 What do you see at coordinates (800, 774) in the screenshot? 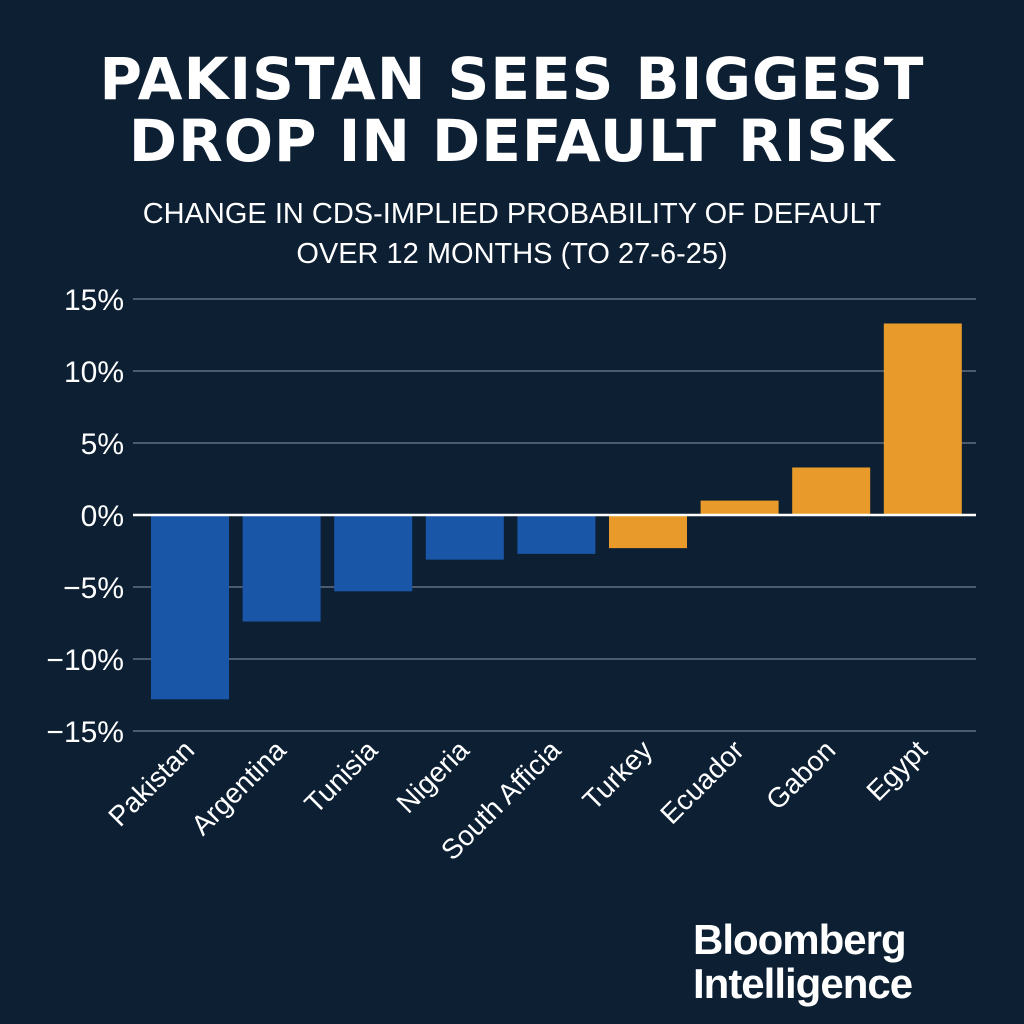
I see `x-tick-label: Gabon` at bounding box center [800, 774].